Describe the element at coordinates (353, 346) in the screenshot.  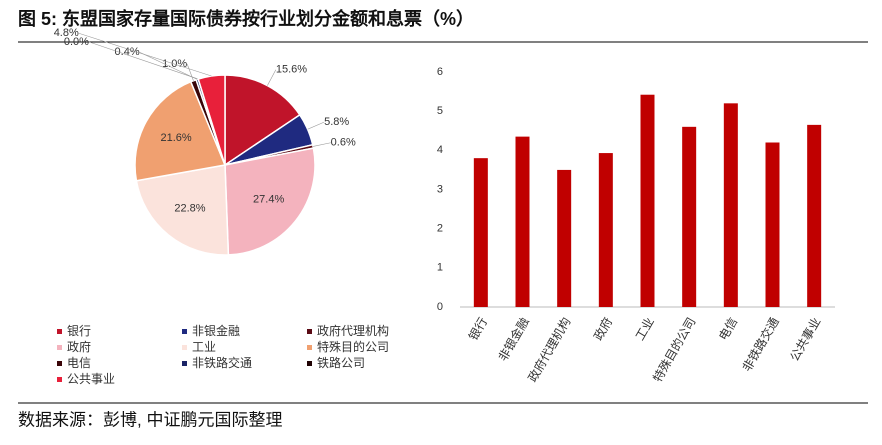
I see `legend-label: 特殊目的公司` at that location.